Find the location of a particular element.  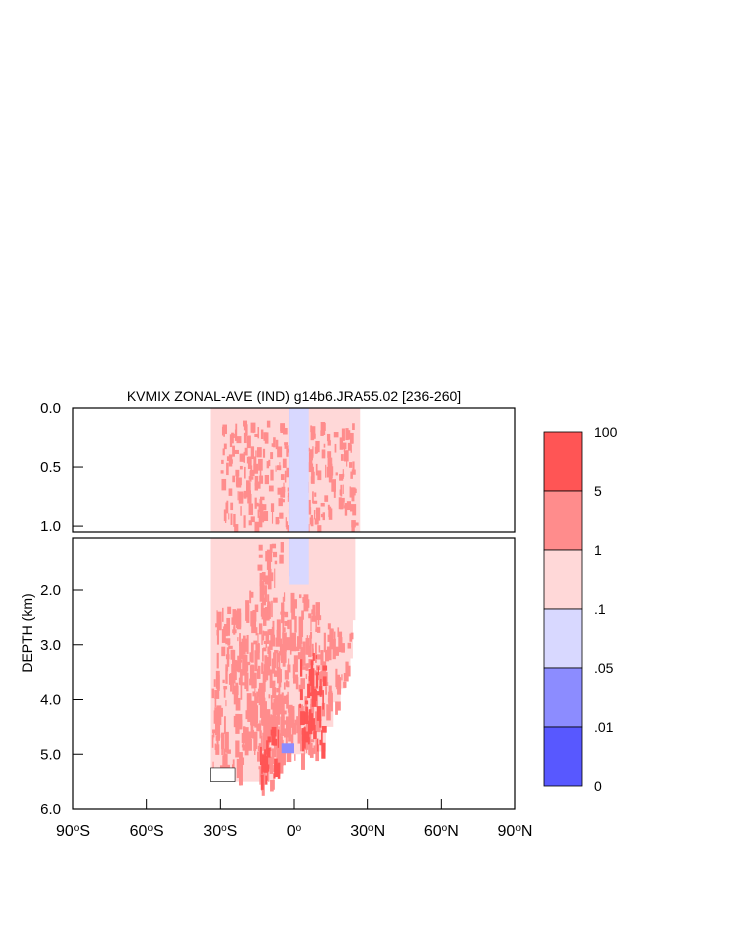

colorbar-label: .01 is located at coordinates (604, 727).